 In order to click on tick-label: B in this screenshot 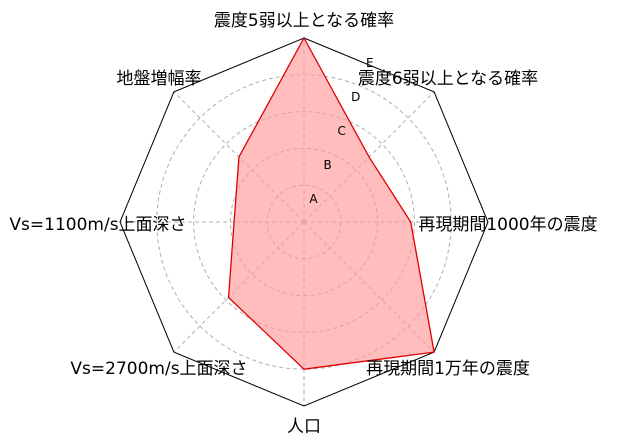, I will do `click(327, 165)`.